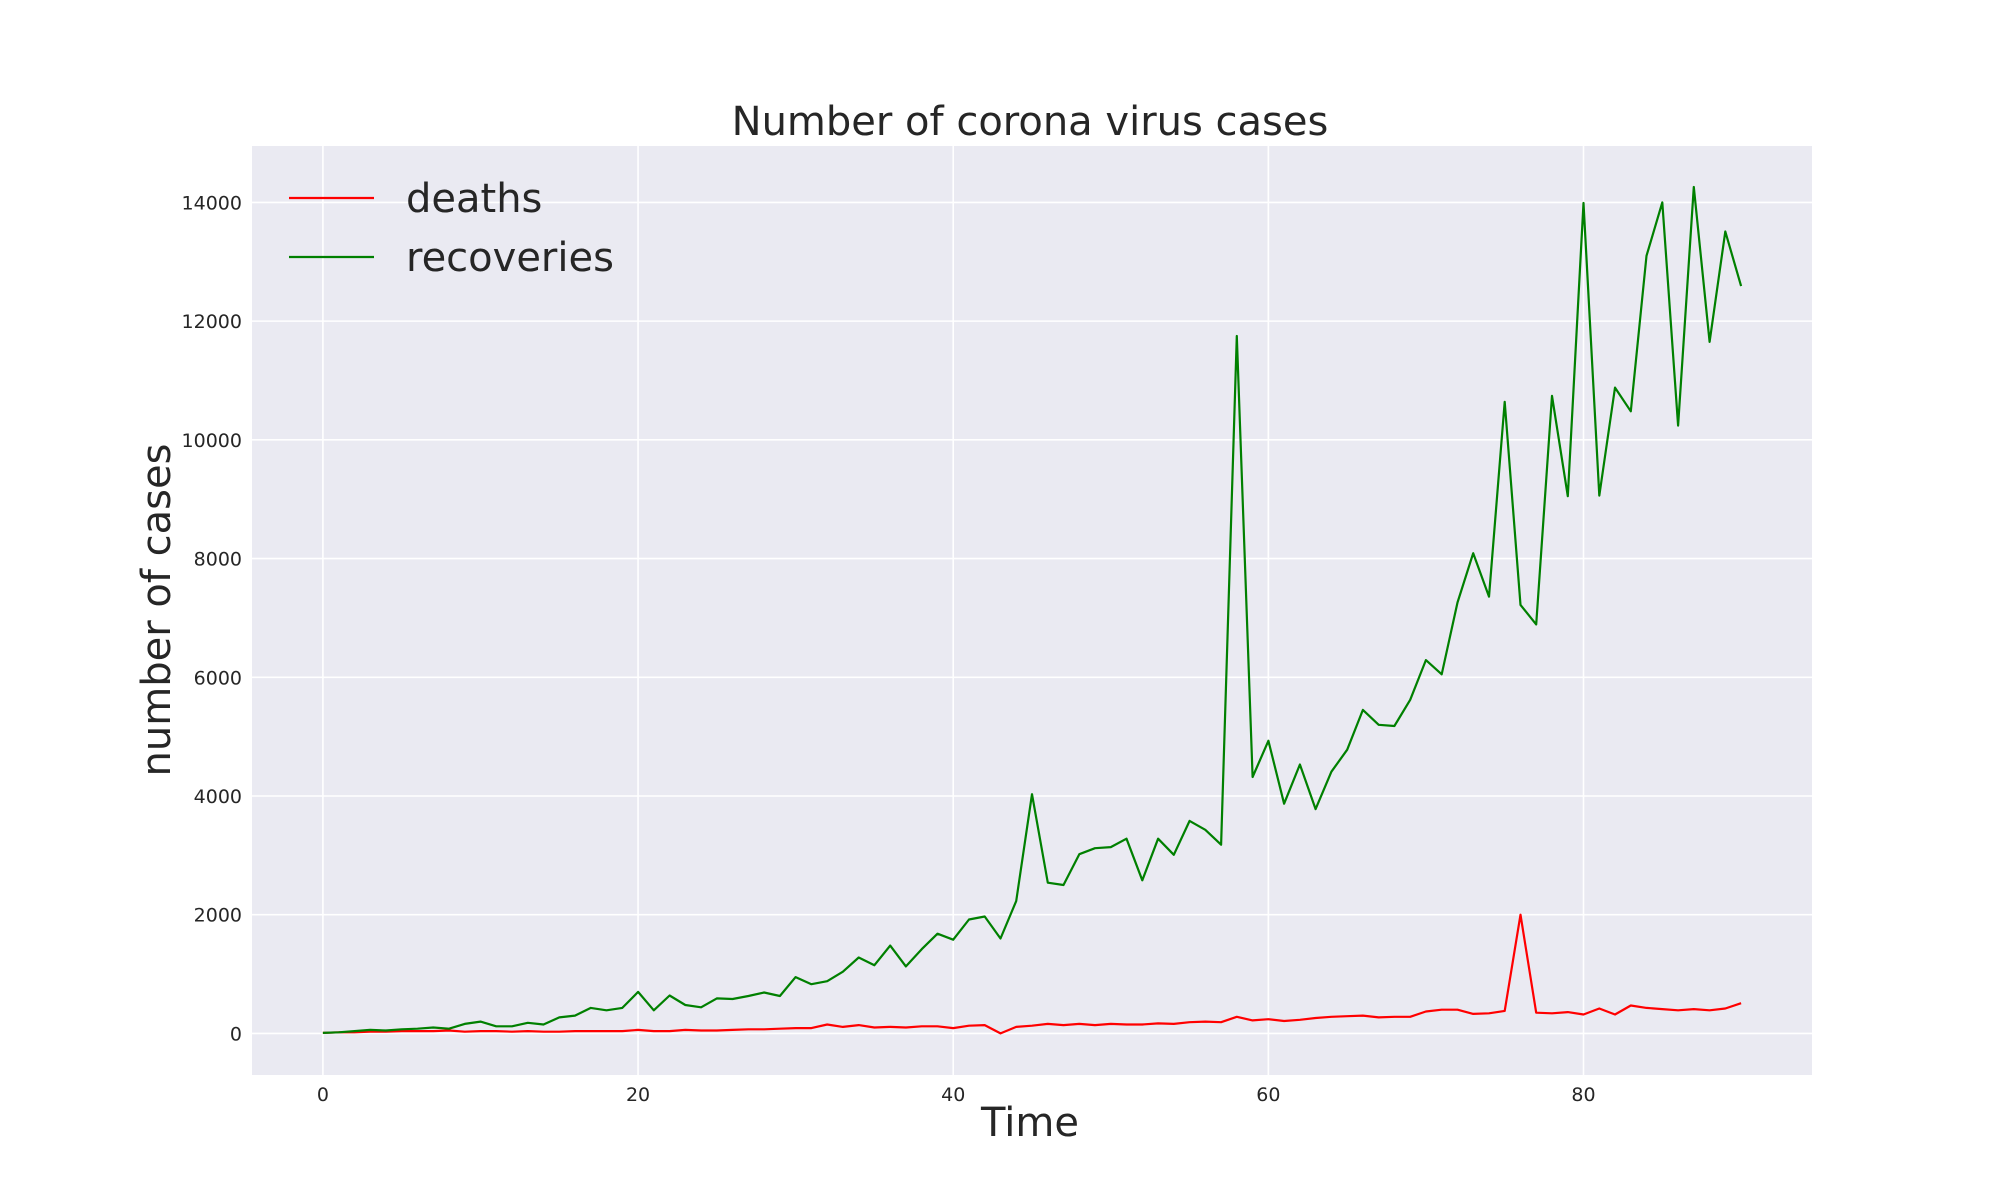 The height and width of the screenshot is (1200, 2000). I want to click on x-tick-label: 80, so click(1583, 1095).